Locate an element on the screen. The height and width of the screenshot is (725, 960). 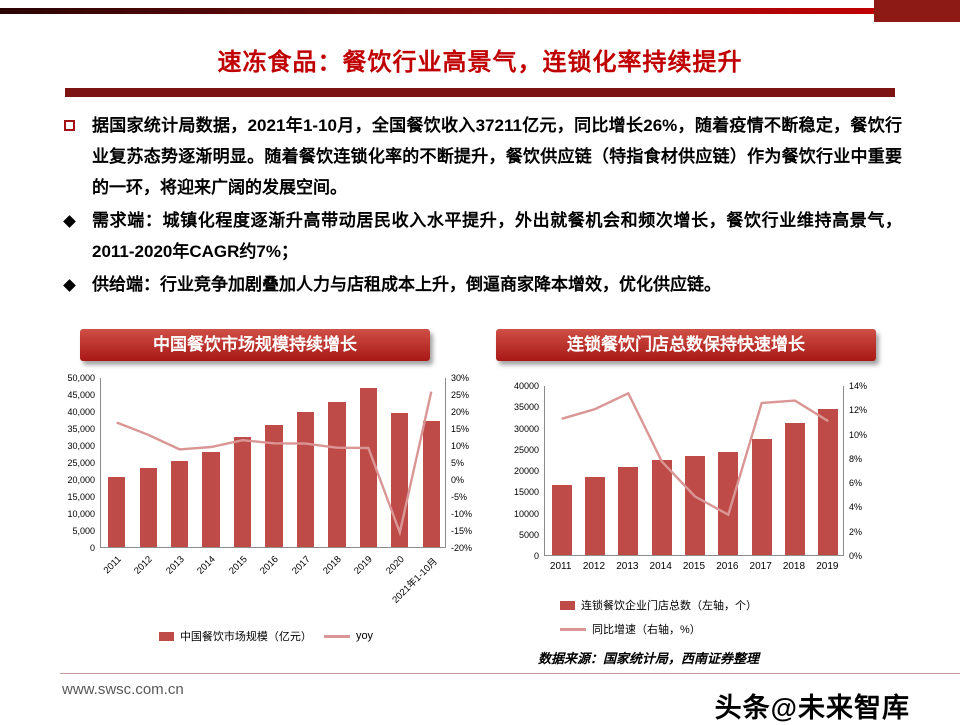
data-source-note: 数据来源：国家统计局，西南证券整理 is located at coordinates (649, 658).